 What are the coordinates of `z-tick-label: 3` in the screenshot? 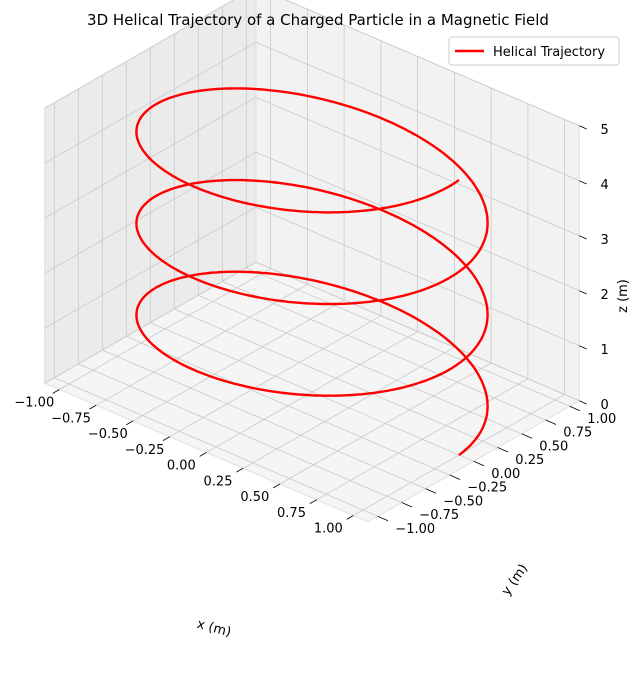 It's located at (604, 240).